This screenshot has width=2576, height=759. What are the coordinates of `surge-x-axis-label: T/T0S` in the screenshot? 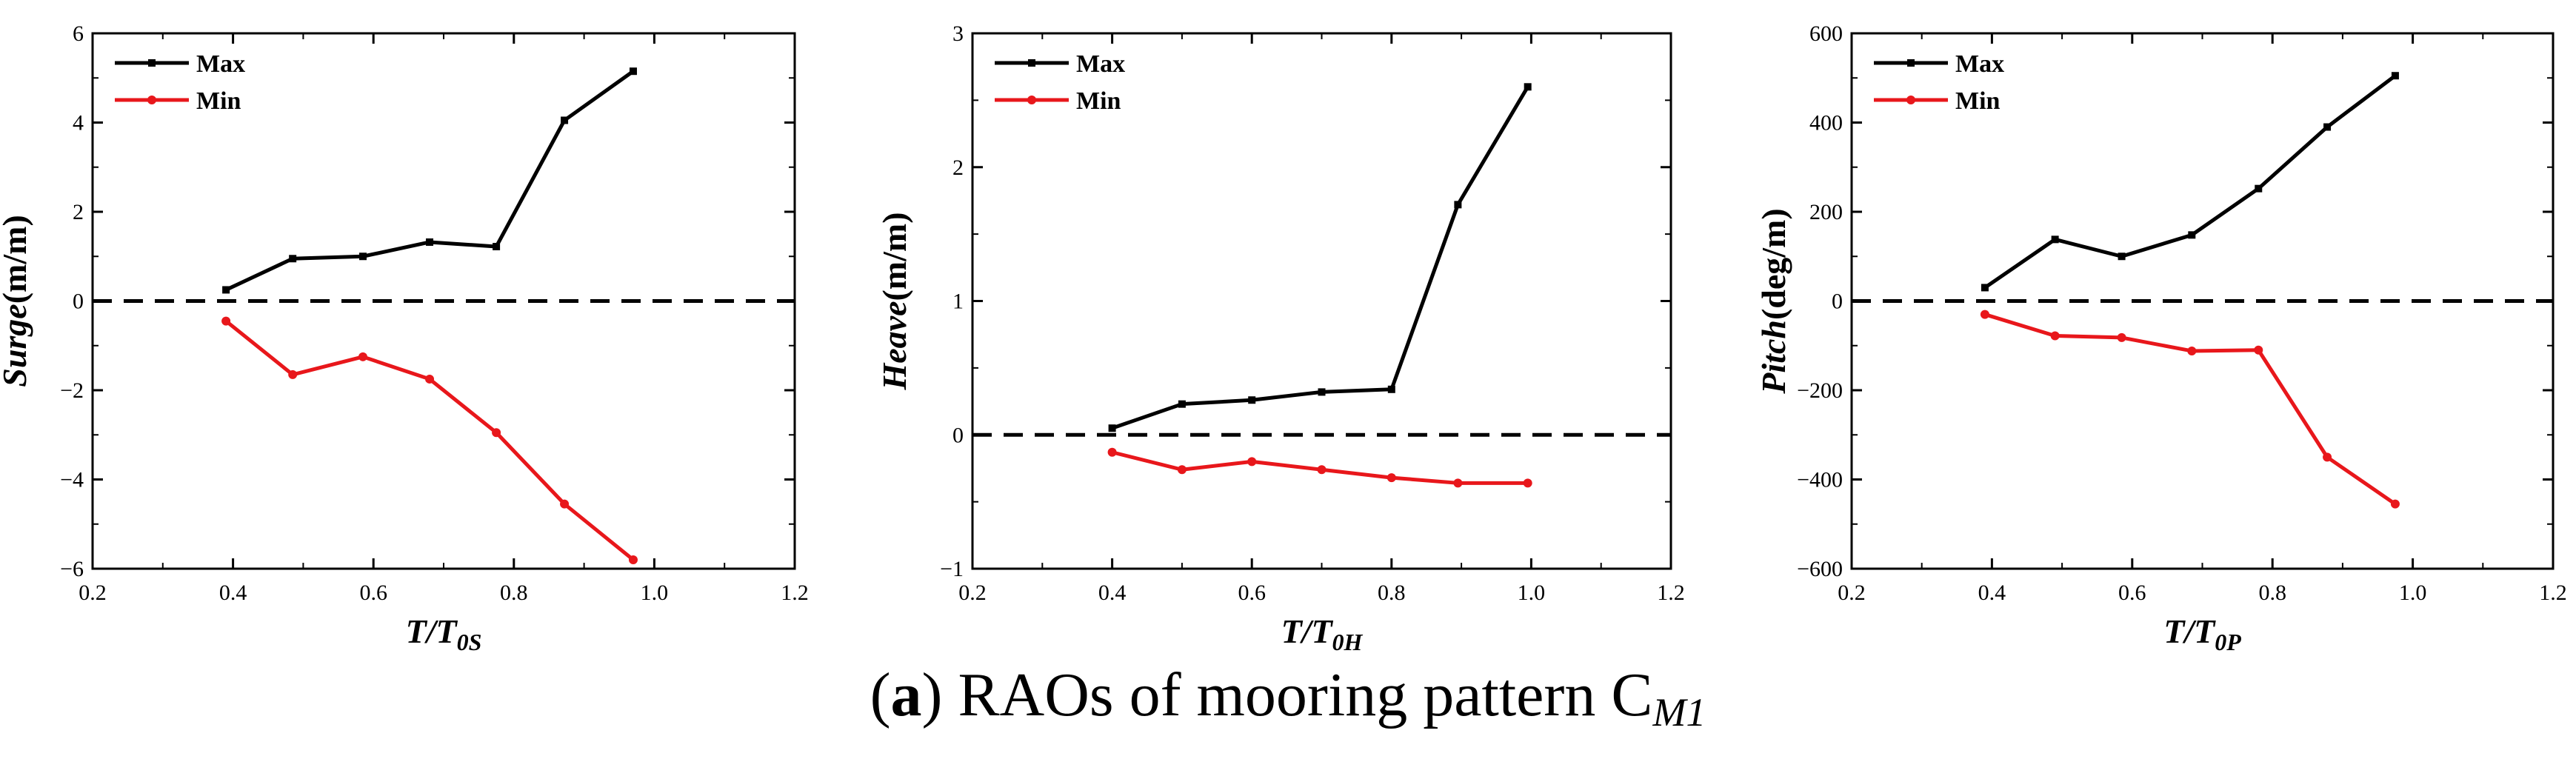 It's located at (444, 633).